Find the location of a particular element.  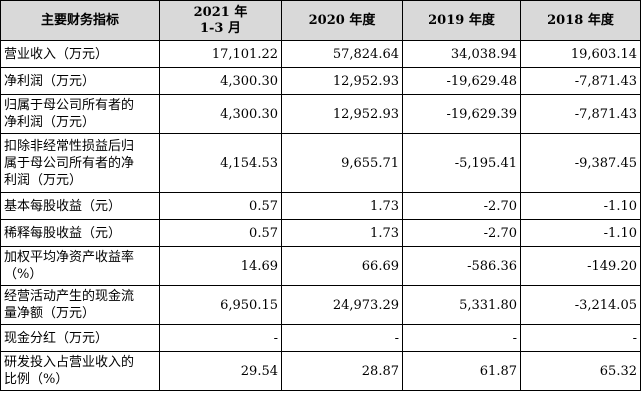

table-row: 现金分红（万元） - - - - is located at coordinates (320, 338).